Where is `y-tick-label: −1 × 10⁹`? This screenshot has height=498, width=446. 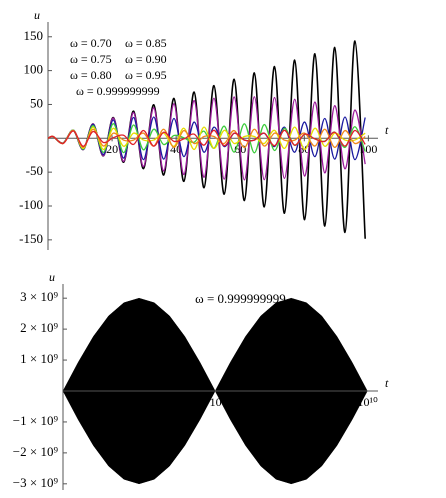 y-tick-label: −1 × 10⁹ is located at coordinates (36, 420).